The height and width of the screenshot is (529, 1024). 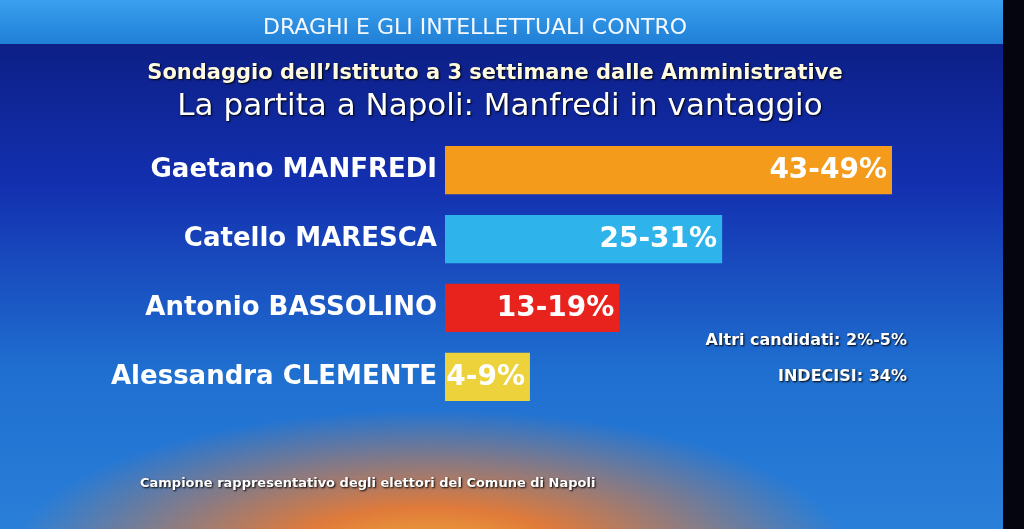 I want to click on annotation: INDECISI: 34%, so click(x=842, y=375).